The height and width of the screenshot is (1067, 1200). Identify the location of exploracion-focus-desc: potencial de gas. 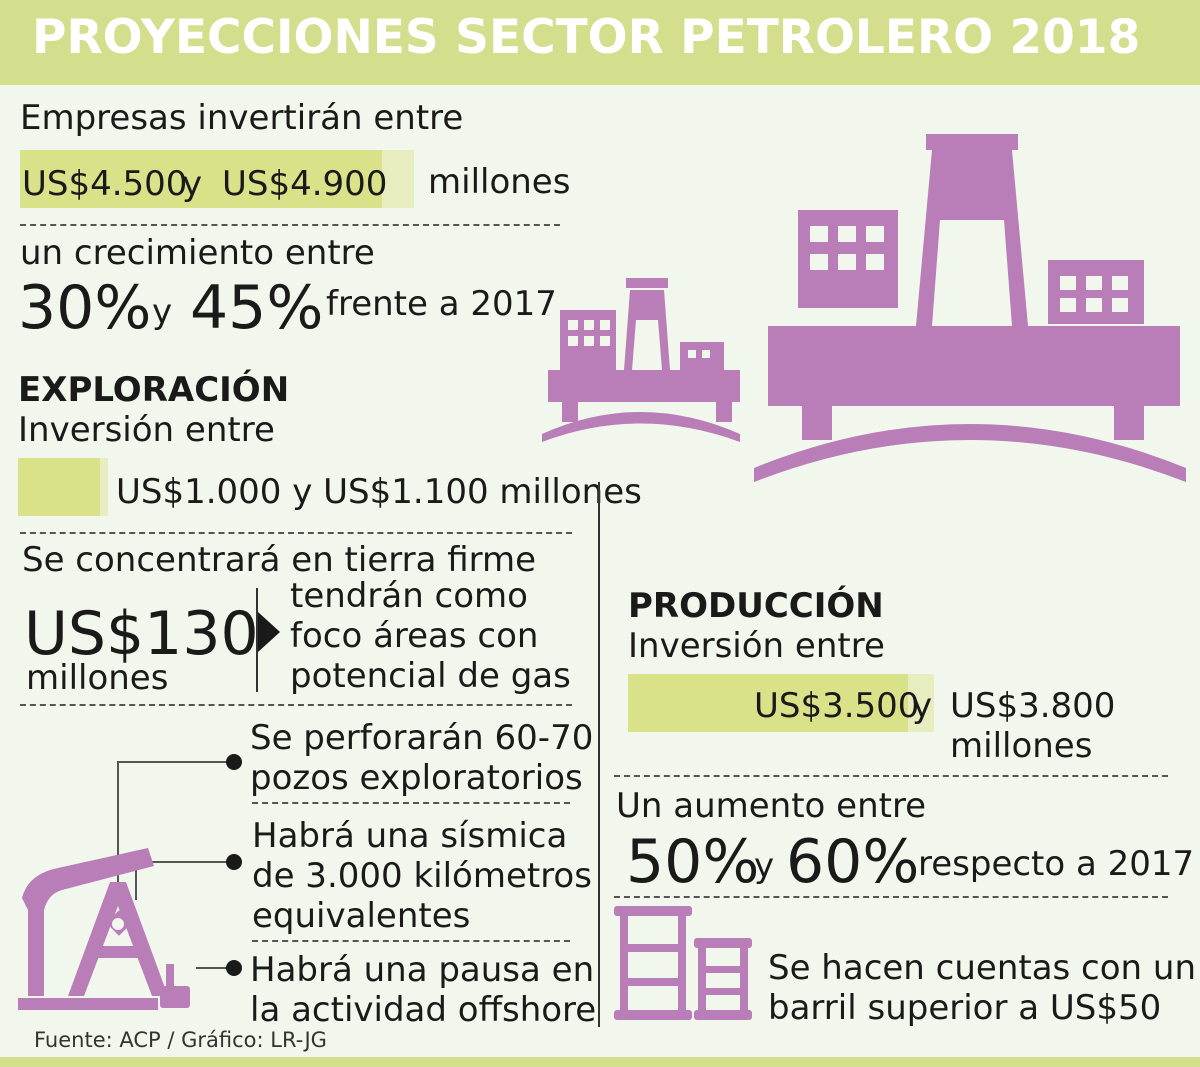
(430, 676).